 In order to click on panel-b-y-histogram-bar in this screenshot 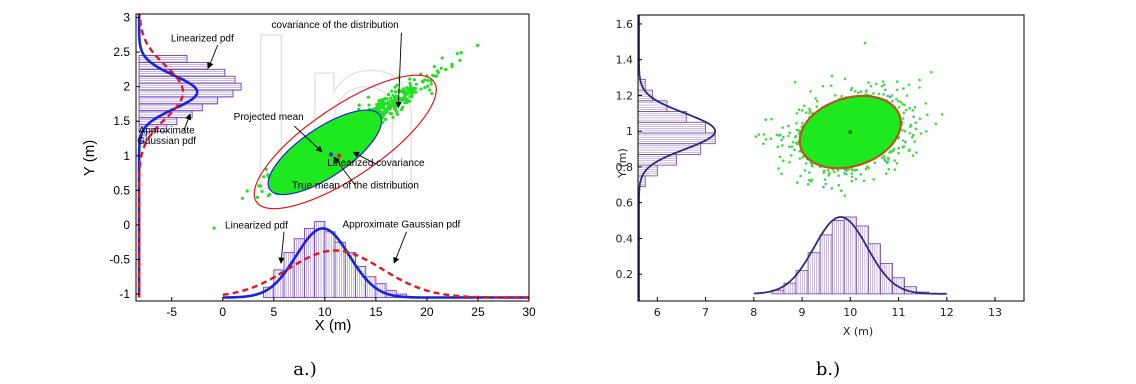, I will do `click(662, 117)`.